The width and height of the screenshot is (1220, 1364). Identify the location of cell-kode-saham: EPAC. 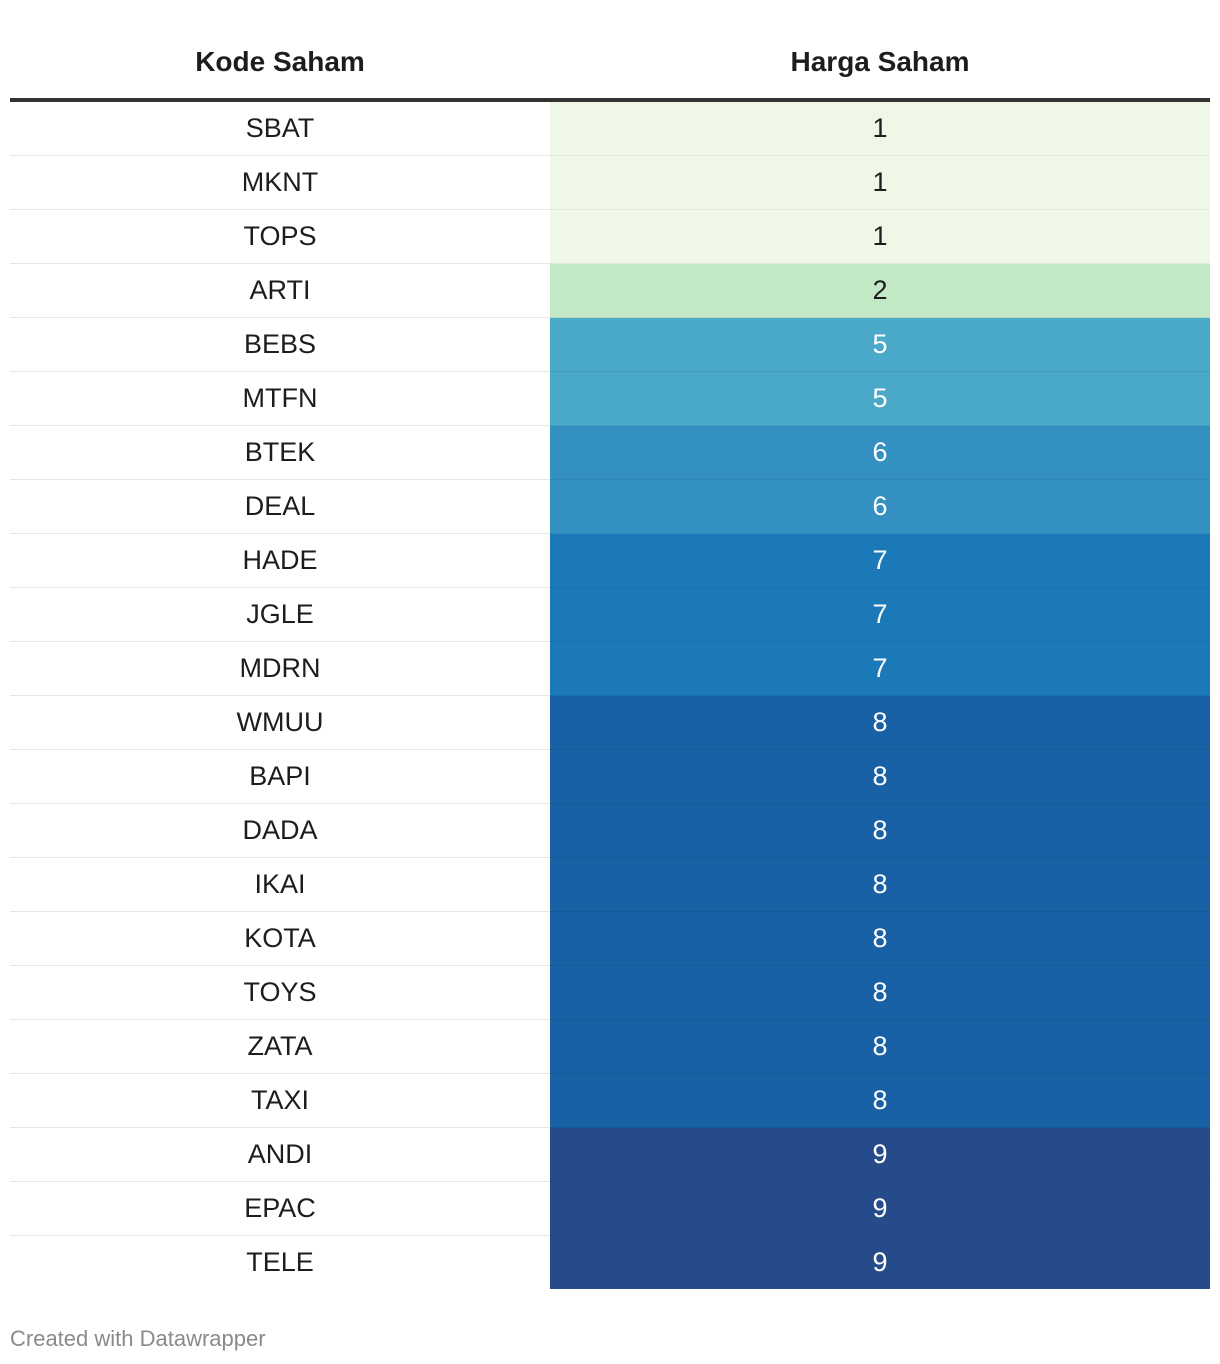
(280, 1208).